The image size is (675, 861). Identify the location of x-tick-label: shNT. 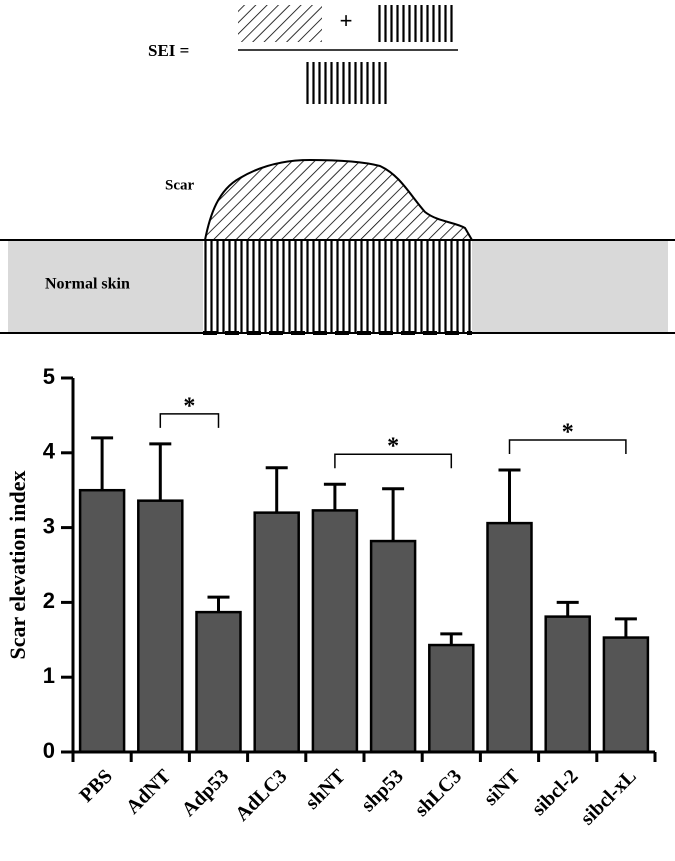
(325, 789).